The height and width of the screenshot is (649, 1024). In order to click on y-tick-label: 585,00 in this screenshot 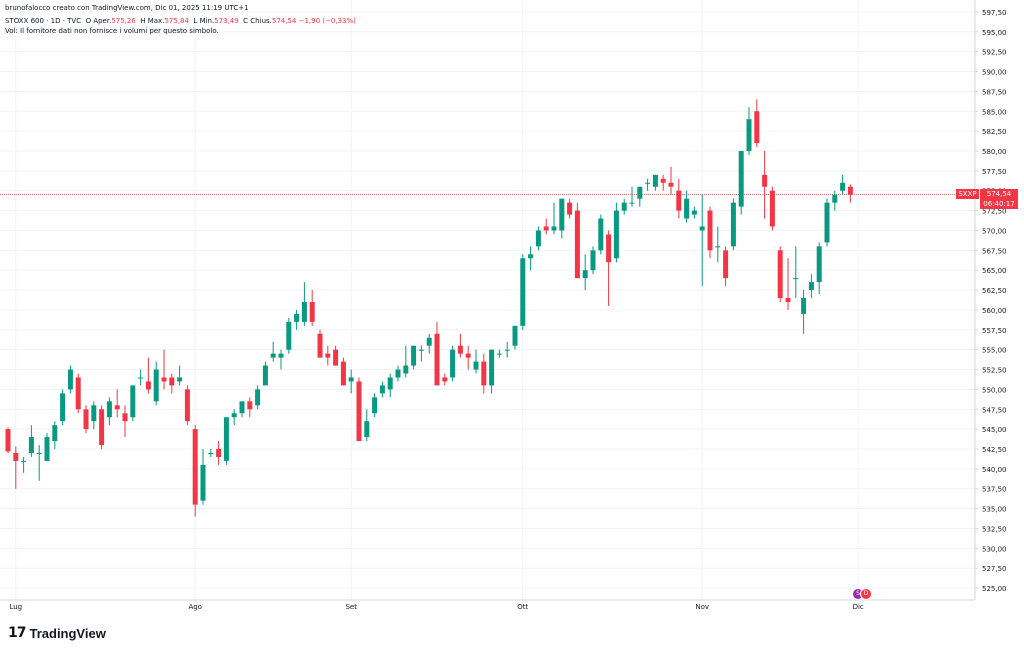, I will do `click(994, 112)`.